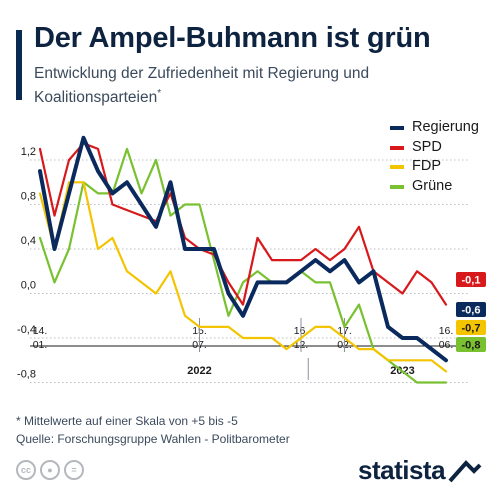 The width and height of the screenshot is (500, 500). I want to click on x-tick-day: 16., so click(446, 331).